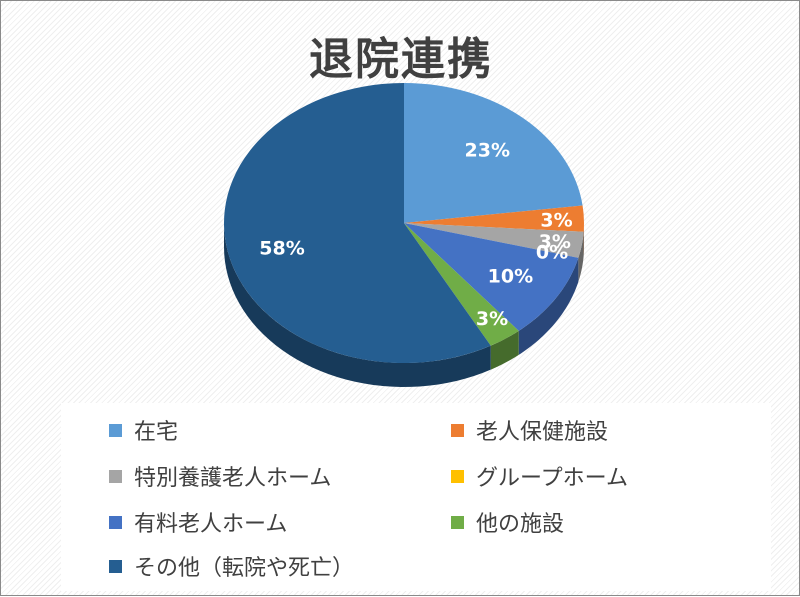  What do you see at coordinates (552, 253) in the screenshot?
I see `data-label: 0%` at bounding box center [552, 253].